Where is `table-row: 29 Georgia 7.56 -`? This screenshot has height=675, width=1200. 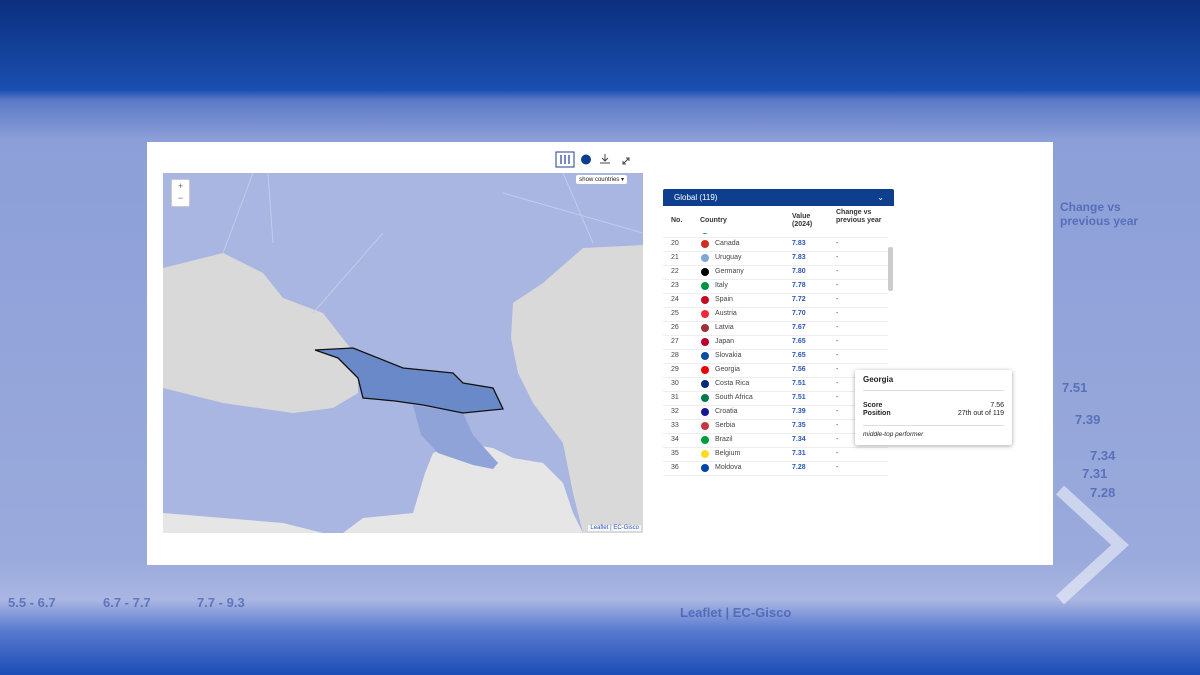 table-row: 29 Georgia 7.56 - is located at coordinates (775, 370).